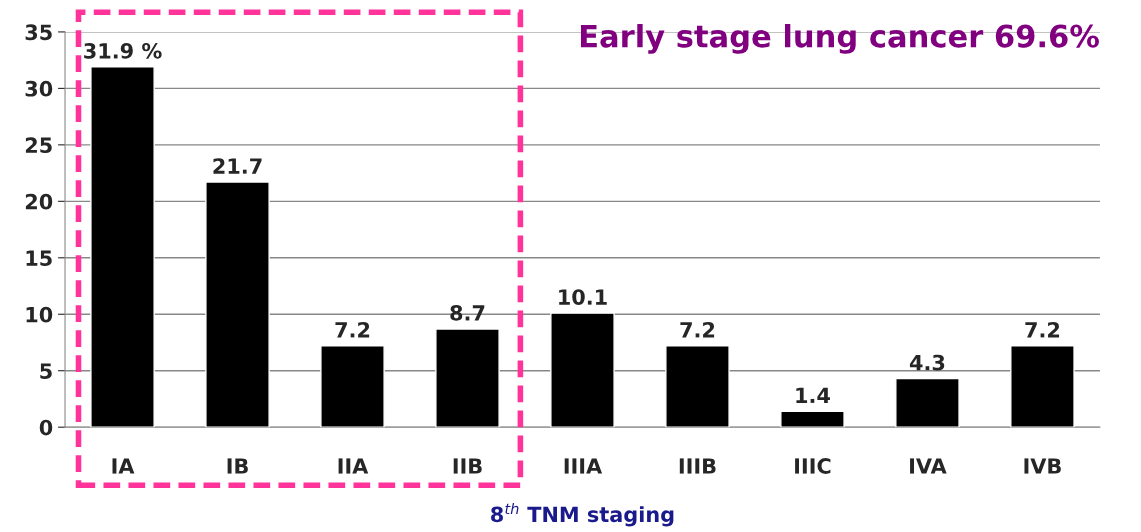 Image resolution: width=1141 pixels, height=532 pixels. I want to click on data-label: 31.9 %, so click(123, 50).